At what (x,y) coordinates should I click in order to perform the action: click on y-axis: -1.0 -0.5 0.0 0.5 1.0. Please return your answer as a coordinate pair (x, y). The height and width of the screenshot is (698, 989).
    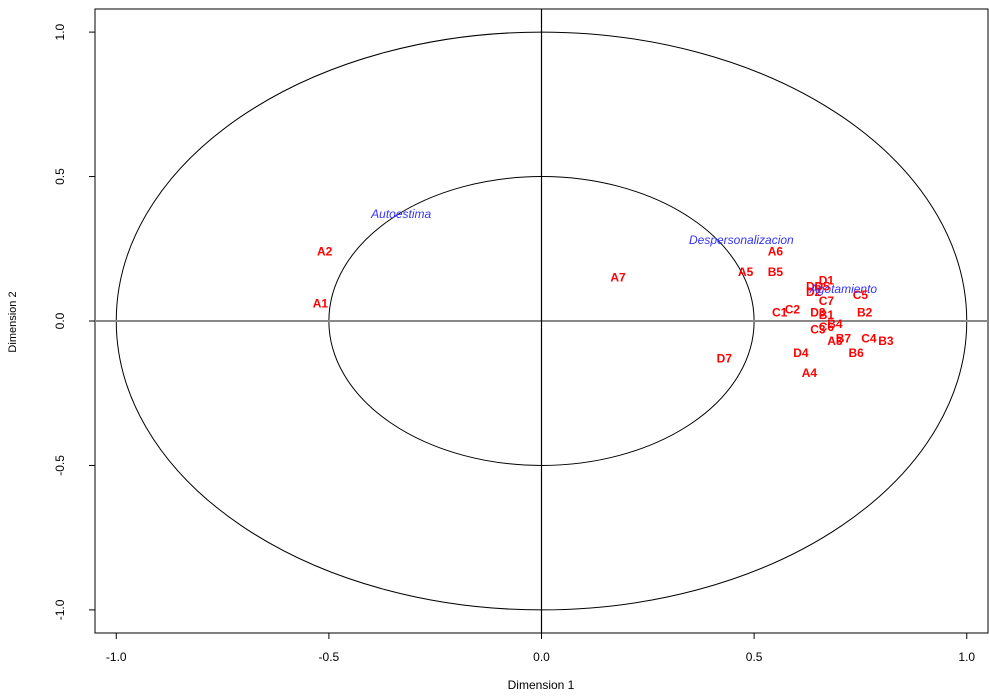
    Looking at the image, I should click on (74, 321).